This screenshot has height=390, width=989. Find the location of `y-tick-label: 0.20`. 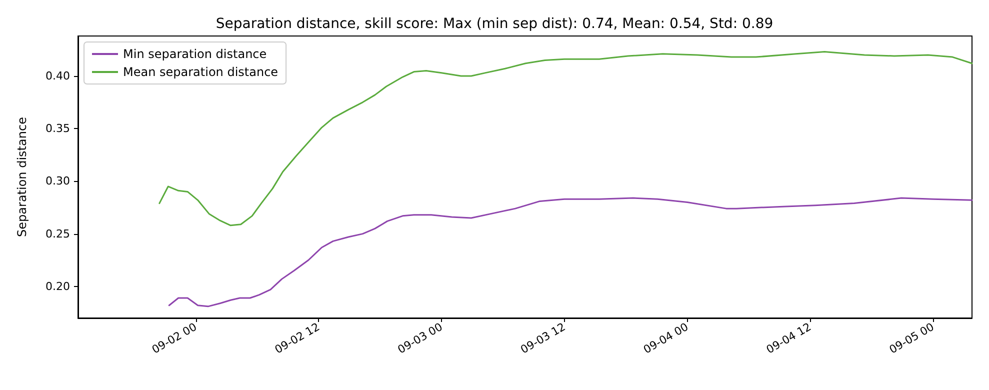

y-tick-label: 0.20 is located at coordinates (58, 286).